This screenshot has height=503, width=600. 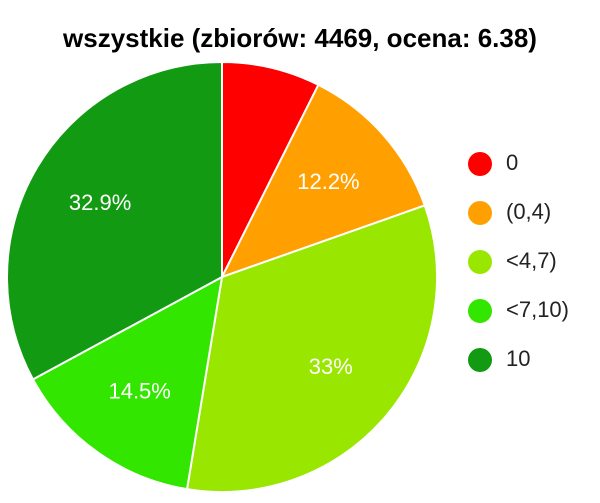 What do you see at coordinates (331, 366) in the screenshot?
I see `slice-label: 33%` at bounding box center [331, 366].